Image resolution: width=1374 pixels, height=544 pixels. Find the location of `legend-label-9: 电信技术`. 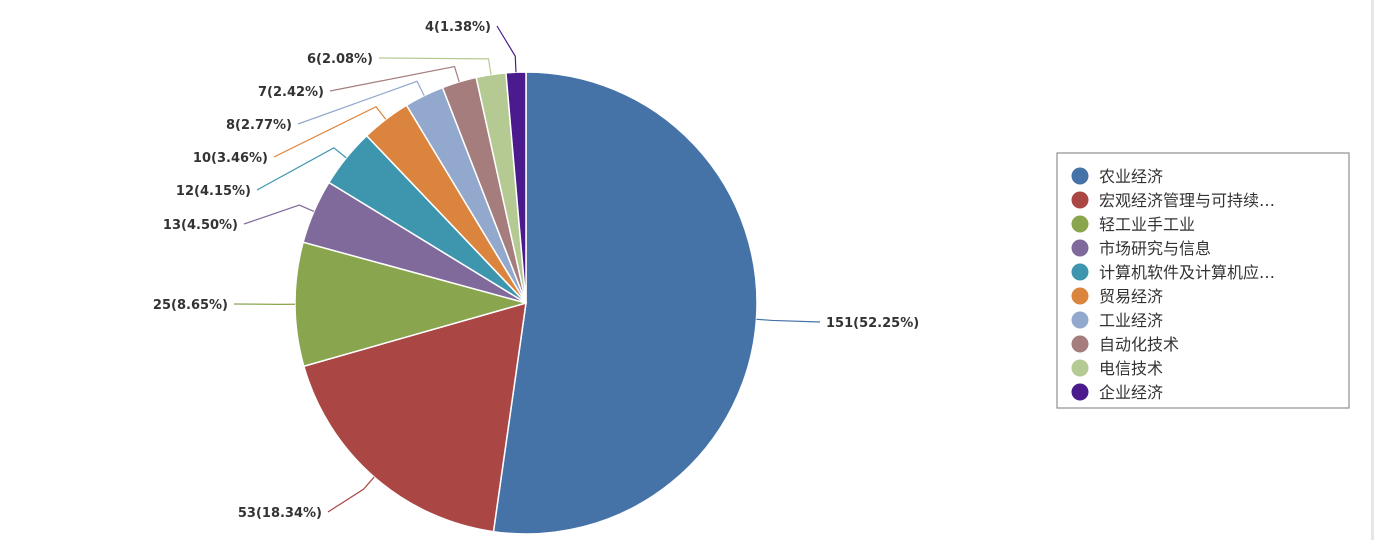

legend-label-9: 电信技术 is located at coordinates (1131, 368).